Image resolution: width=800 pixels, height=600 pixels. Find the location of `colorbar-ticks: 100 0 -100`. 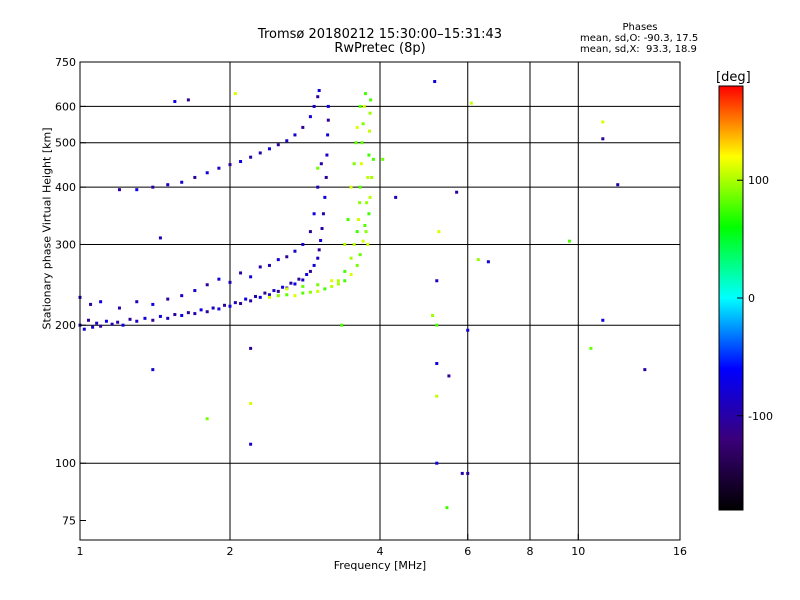

colorbar-ticks: 100 0 -100 is located at coordinates (755, 298).